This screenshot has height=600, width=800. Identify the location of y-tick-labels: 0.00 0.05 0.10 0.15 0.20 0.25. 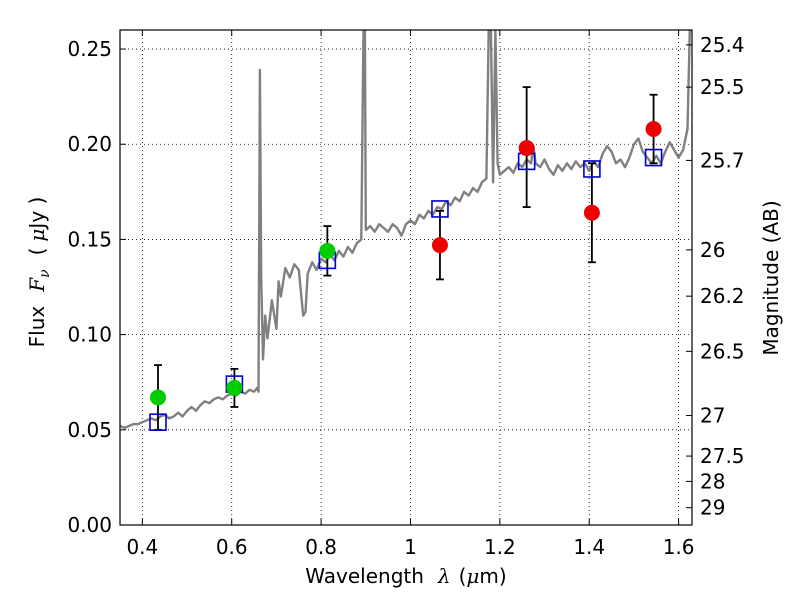
(89, 287).